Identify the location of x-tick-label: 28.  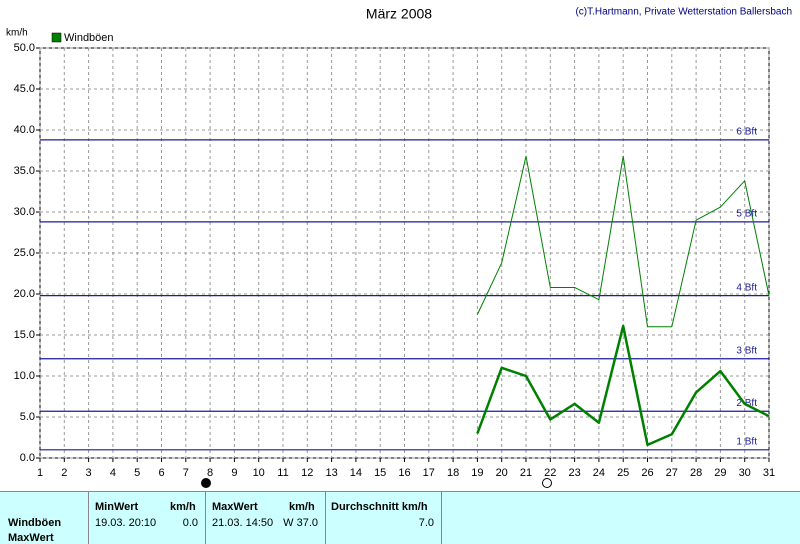
(696, 473).